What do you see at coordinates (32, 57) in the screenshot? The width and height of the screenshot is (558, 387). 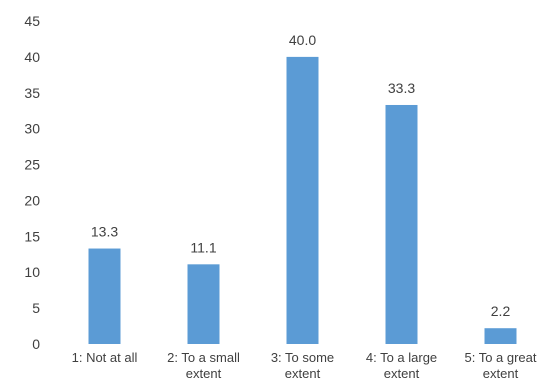 I see `y-tick-label: 40` at bounding box center [32, 57].